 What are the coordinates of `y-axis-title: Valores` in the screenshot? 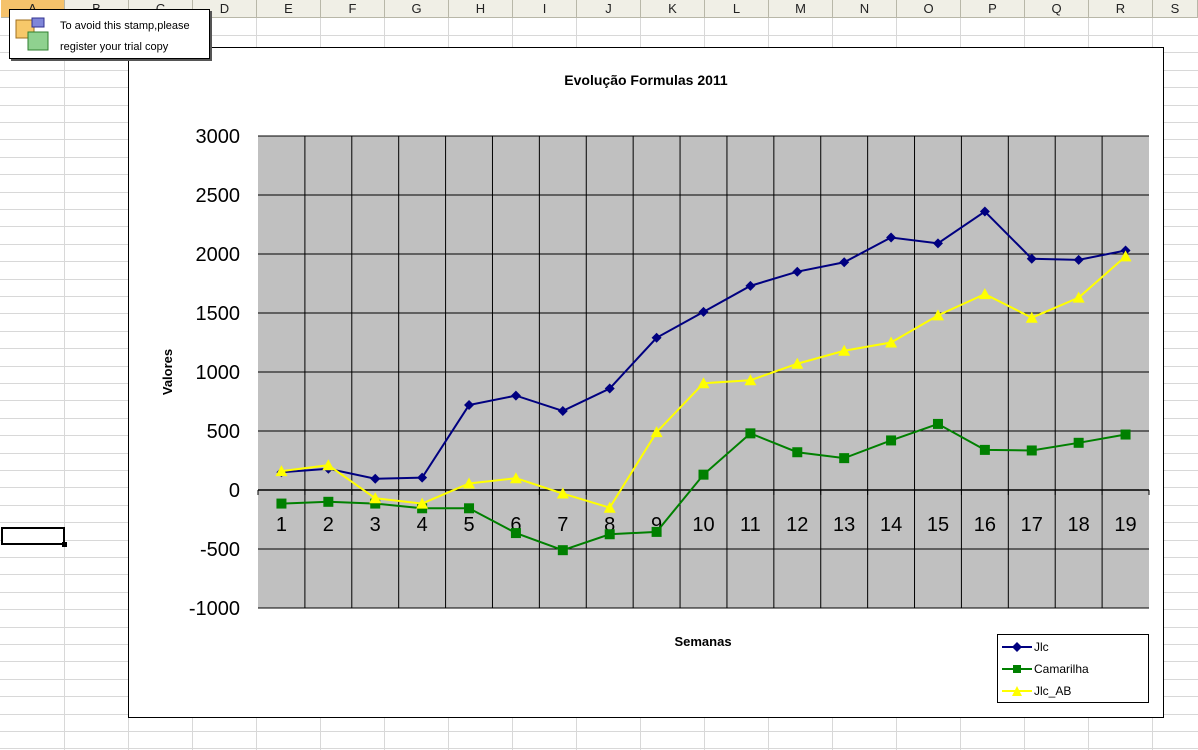 It's located at (167, 372).